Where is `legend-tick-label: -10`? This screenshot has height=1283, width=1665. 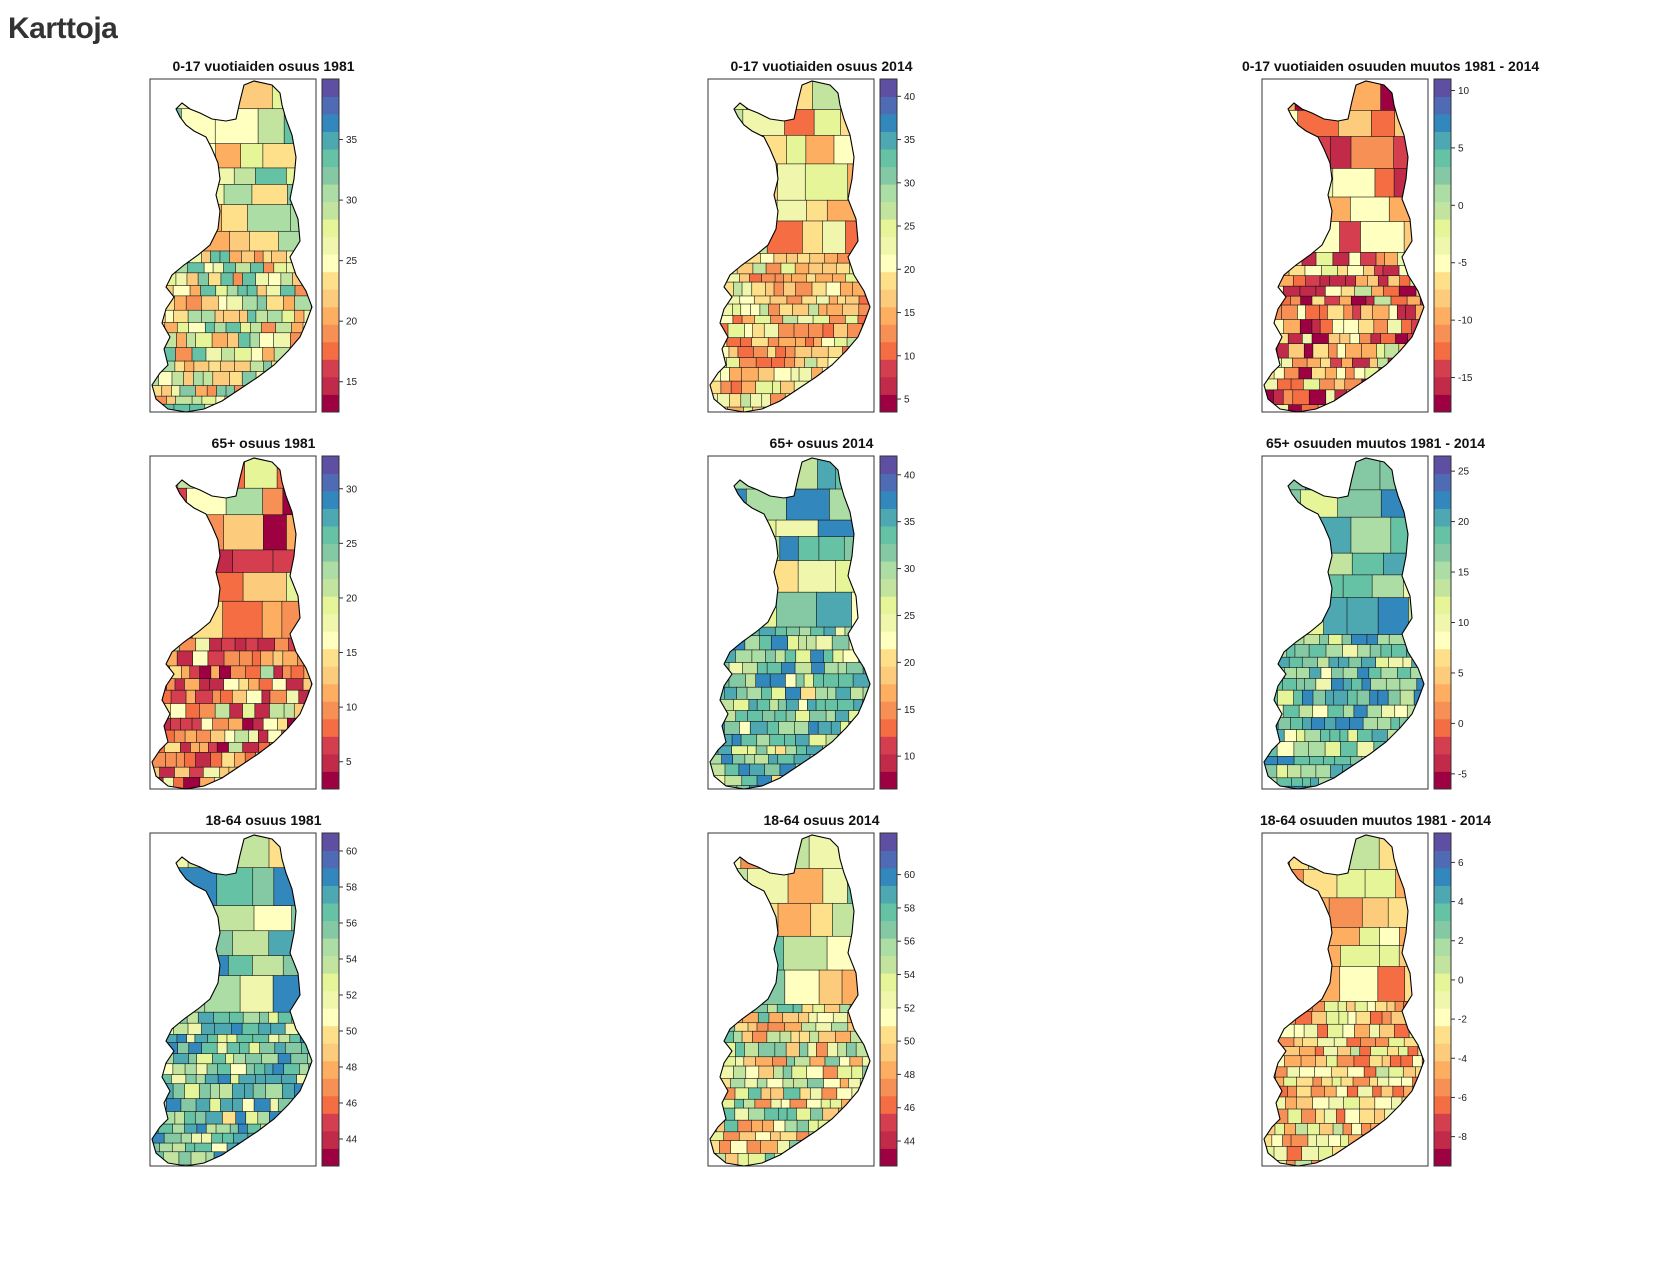 legend-tick-label: -10 is located at coordinates (1465, 321).